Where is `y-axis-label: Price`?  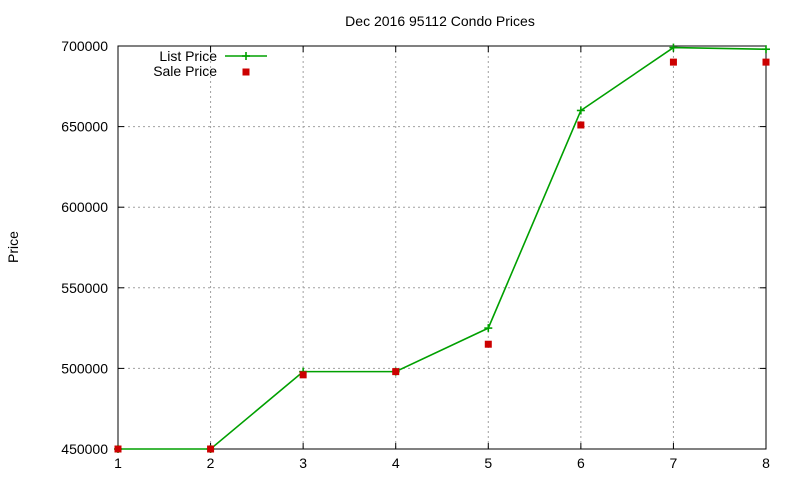 y-axis-label: Price is located at coordinates (13, 247).